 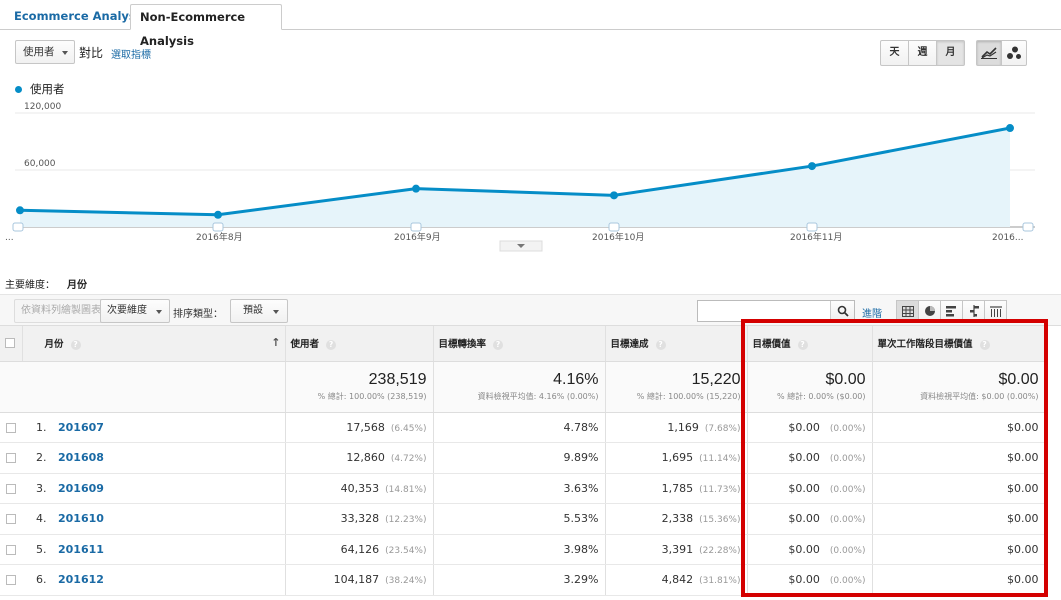 I want to click on conversion-rate-cell: 4.78%, so click(x=519, y=427).